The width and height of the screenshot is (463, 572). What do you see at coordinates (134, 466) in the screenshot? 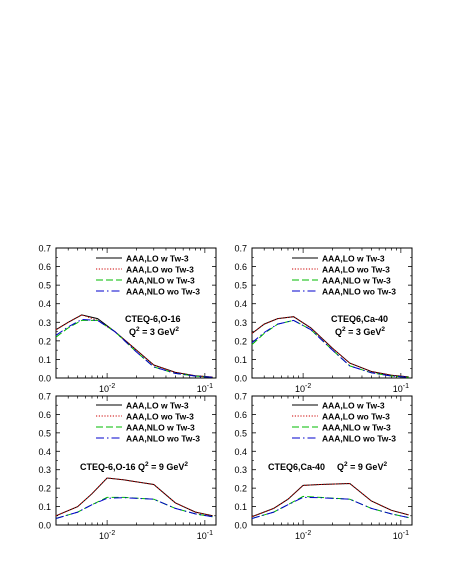
I see `annotation-dataset: CTEQ-6,O-16 Q2 = 9 GeV2` at bounding box center [134, 466].